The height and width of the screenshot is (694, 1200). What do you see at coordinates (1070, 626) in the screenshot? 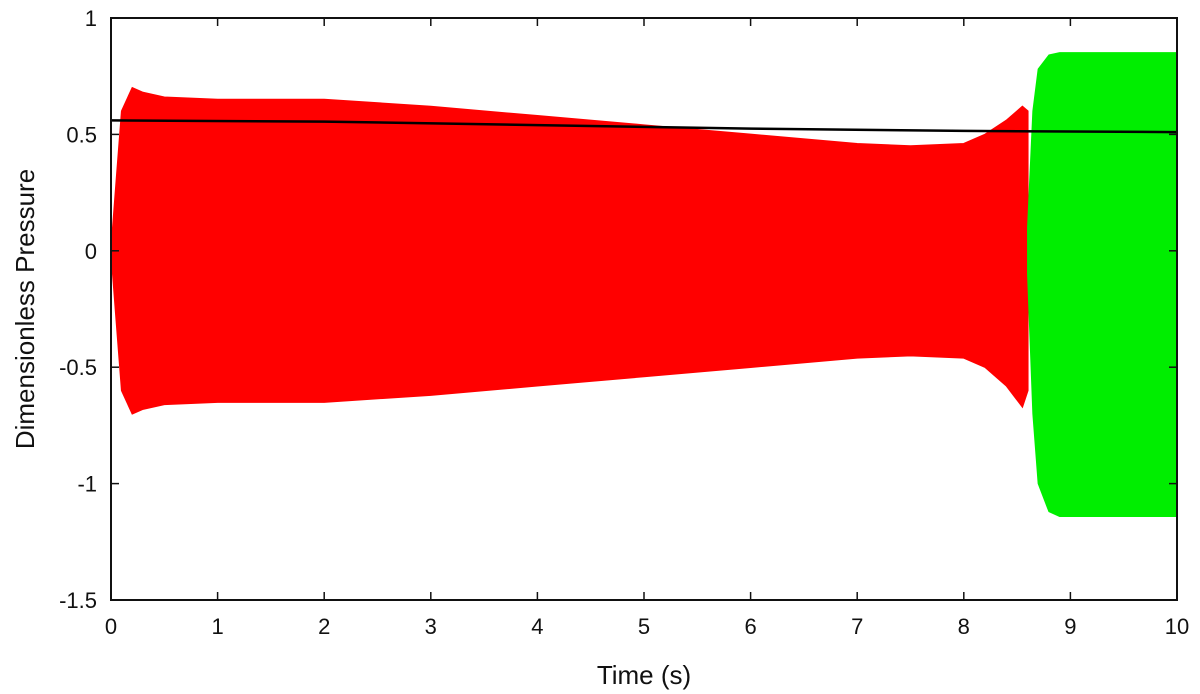
I see `x-tick-label: 9` at bounding box center [1070, 626].